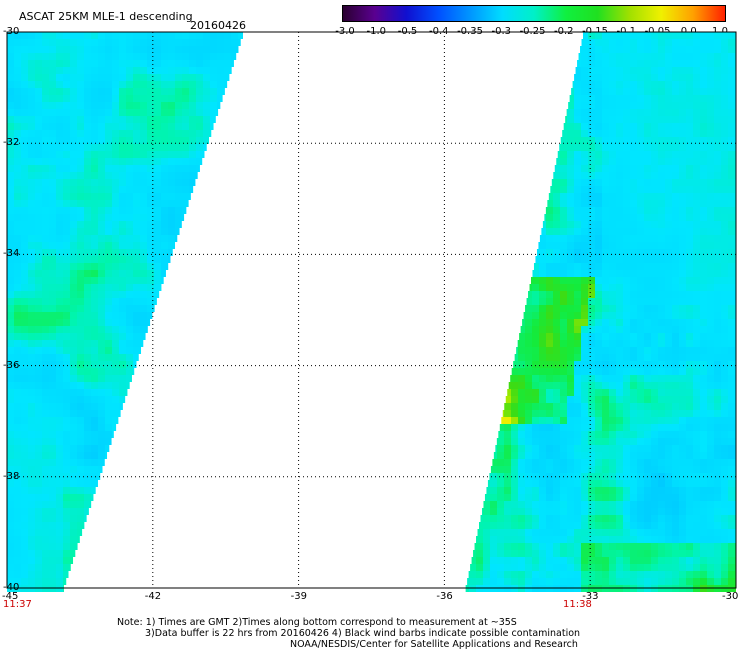 The width and height of the screenshot is (740, 651). I want to click on time-label-left: 11:37, so click(17, 604).